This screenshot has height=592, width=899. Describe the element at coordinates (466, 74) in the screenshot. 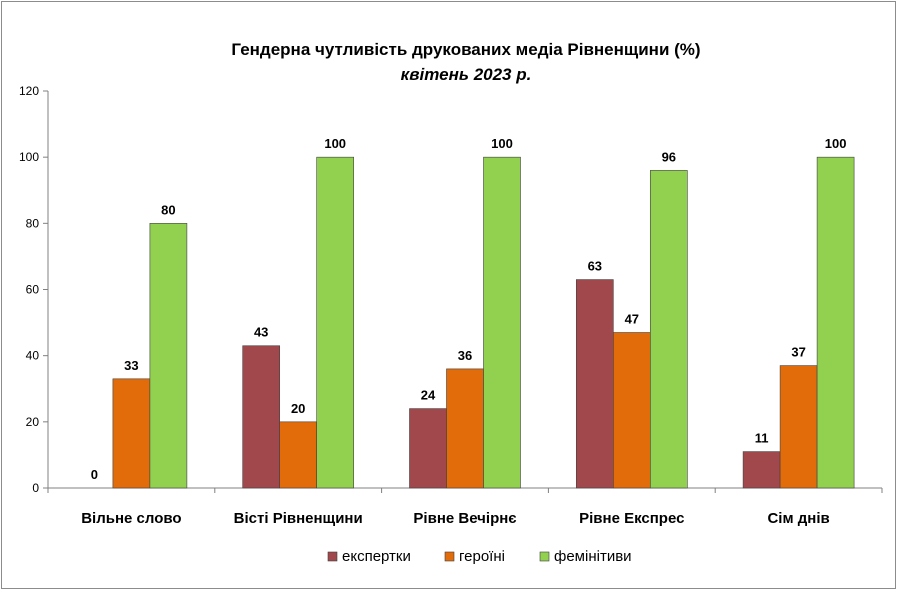

I see `chart-subtitle: квітень 2023 р.` at that location.